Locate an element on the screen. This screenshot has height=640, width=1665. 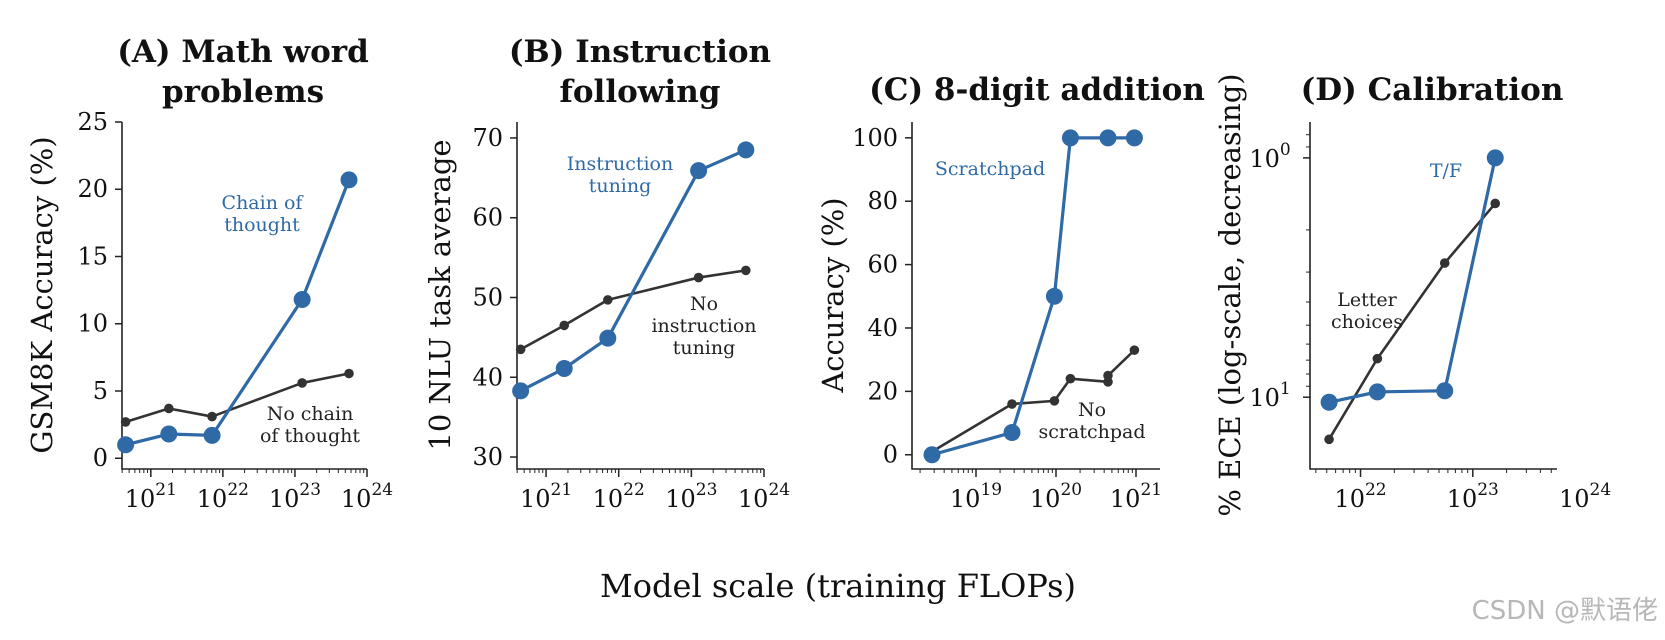
panel-B-title-line: following is located at coordinates (640, 92).